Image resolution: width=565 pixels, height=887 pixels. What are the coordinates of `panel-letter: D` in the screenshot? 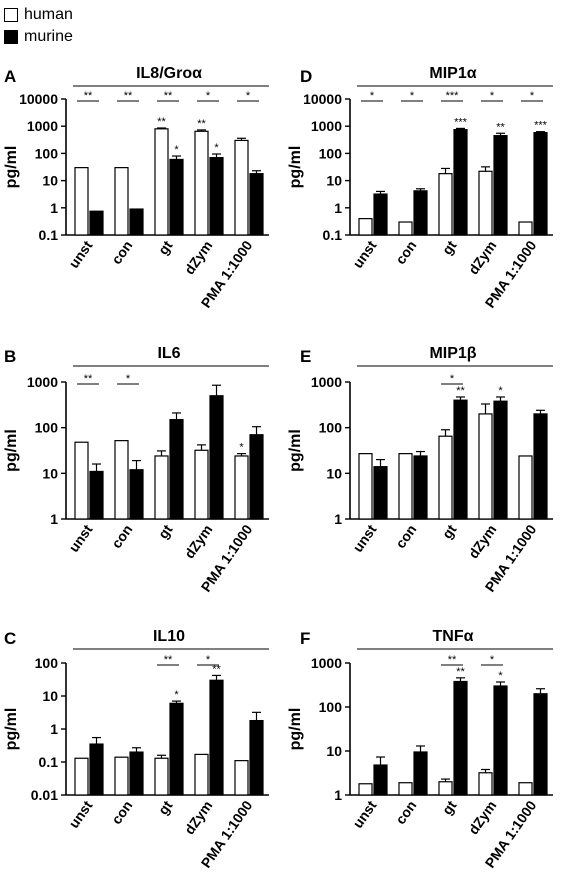 It's located at (306, 76).